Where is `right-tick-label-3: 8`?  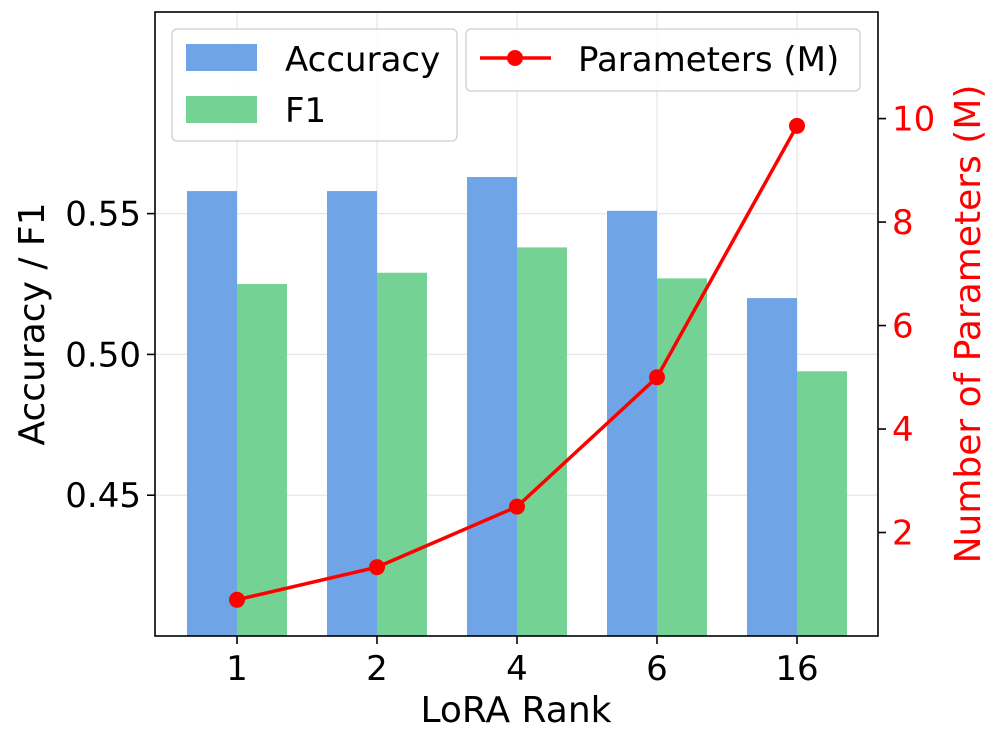
right-tick-label-3: 8 is located at coordinates (903, 223).